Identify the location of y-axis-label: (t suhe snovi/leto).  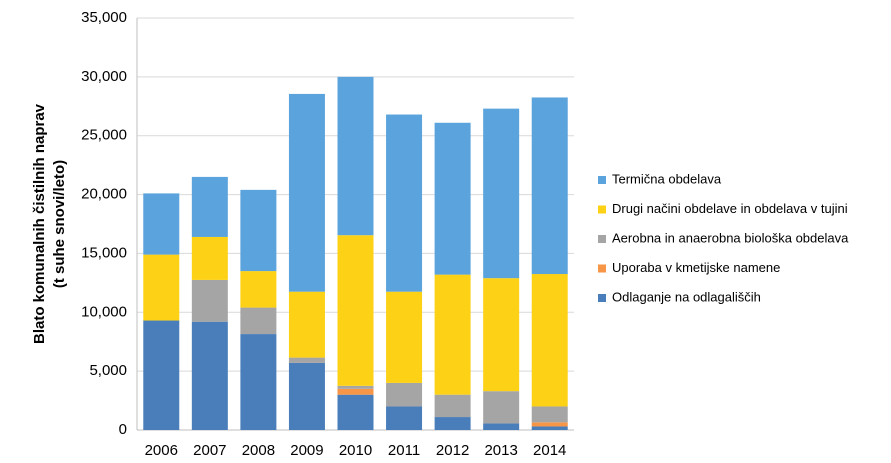
(59, 224).